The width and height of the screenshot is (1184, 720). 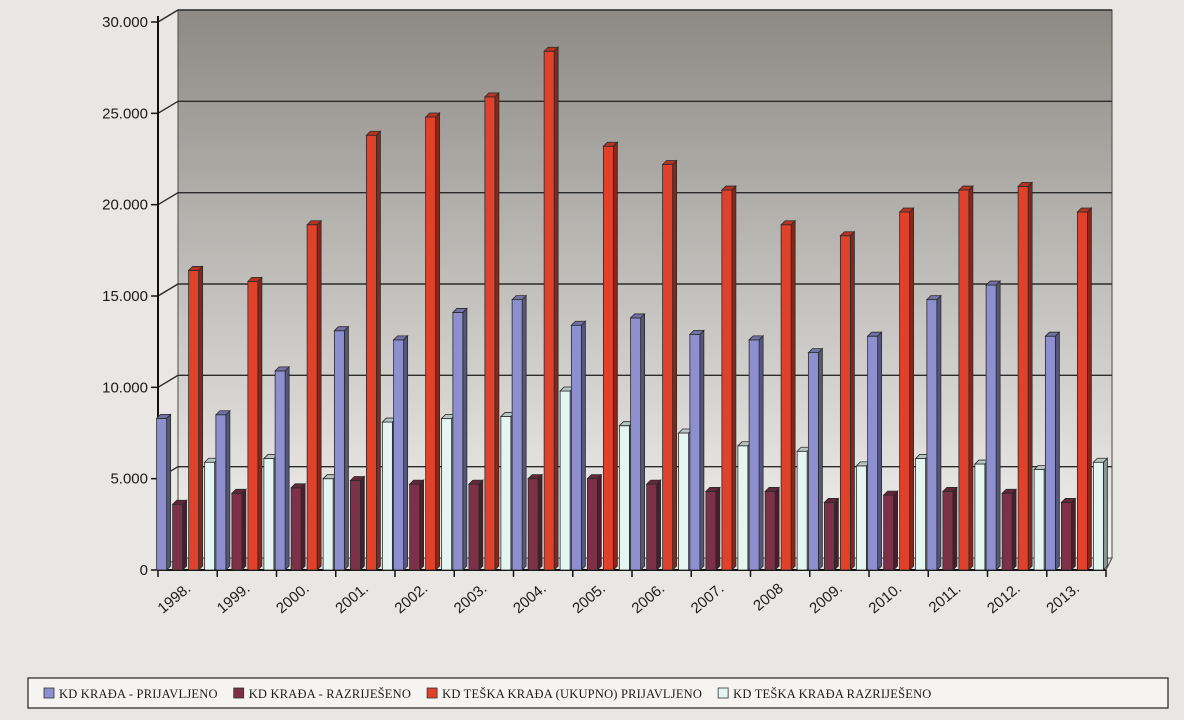 What do you see at coordinates (293, 598) in the screenshot?
I see `x-tick-label: 2000.` at bounding box center [293, 598].